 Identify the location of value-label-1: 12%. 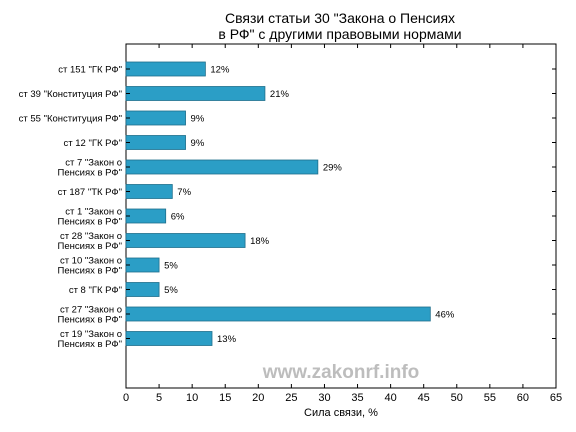
(220, 70).